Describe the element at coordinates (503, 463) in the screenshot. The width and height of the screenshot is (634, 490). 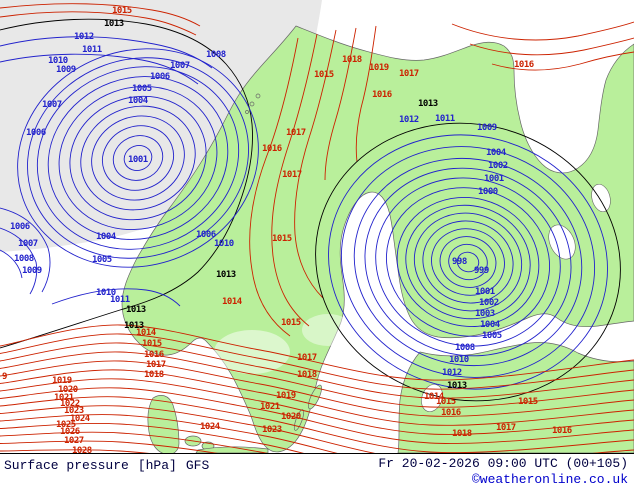
I see `forecast-datetime: Fr 20-02-2026 09:00 UTC (00+105)` at that location.